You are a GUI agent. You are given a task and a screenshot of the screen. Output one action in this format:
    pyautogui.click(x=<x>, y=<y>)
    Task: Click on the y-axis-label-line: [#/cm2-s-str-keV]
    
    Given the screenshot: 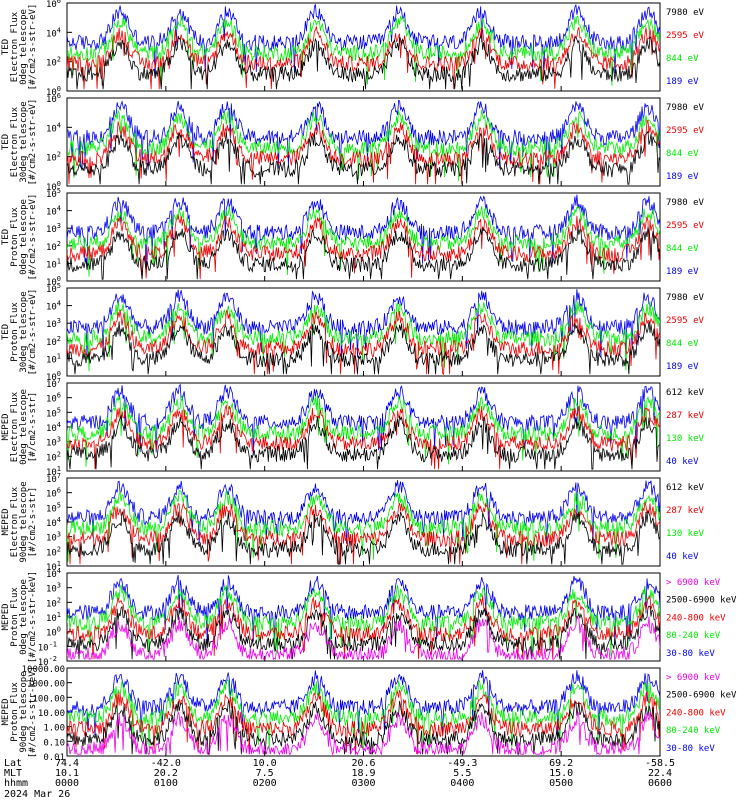 What is the action you would take?
    pyautogui.click(x=33, y=617)
    